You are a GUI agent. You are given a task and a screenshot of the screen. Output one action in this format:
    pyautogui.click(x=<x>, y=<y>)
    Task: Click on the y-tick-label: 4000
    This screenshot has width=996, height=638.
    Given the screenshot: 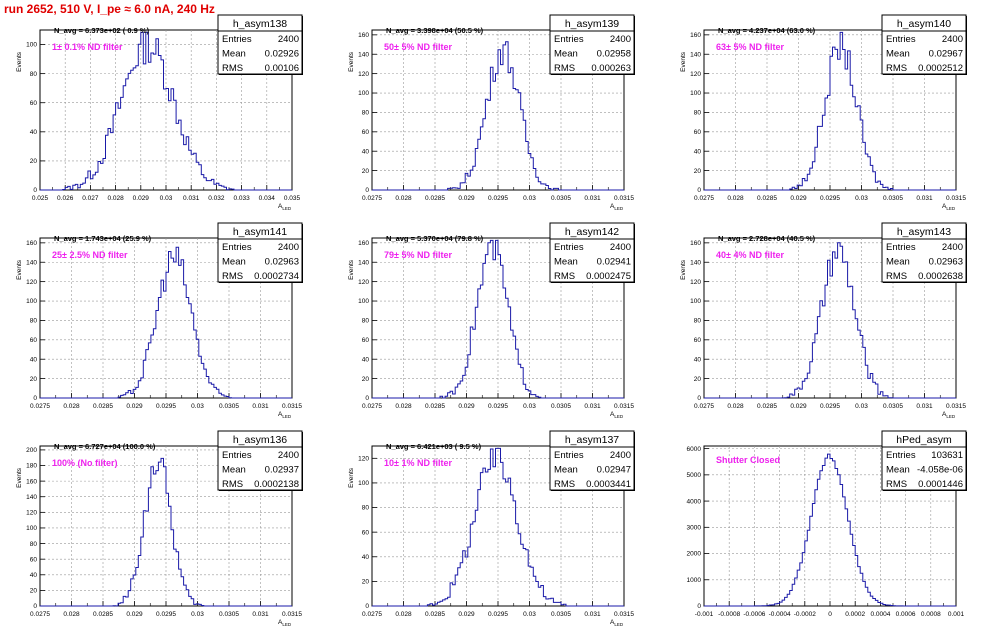 What is the action you would take?
    pyautogui.click(x=694, y=501)
    